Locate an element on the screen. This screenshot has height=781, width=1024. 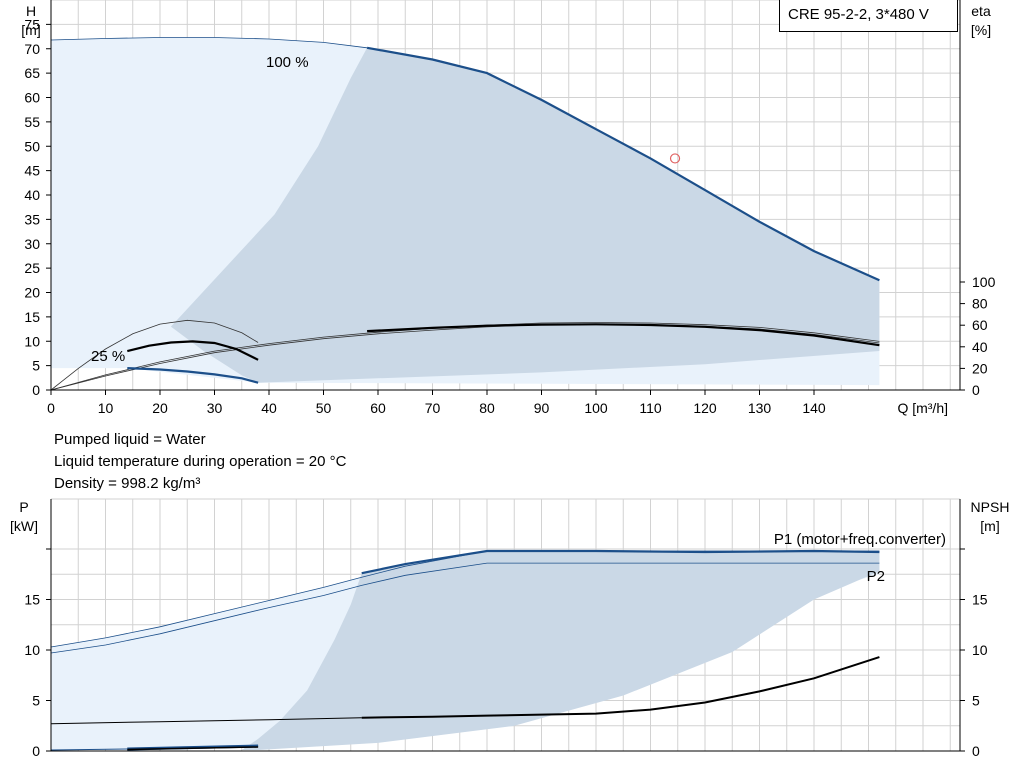
x-tick-label: 70 is located at coordinates (433, 408).